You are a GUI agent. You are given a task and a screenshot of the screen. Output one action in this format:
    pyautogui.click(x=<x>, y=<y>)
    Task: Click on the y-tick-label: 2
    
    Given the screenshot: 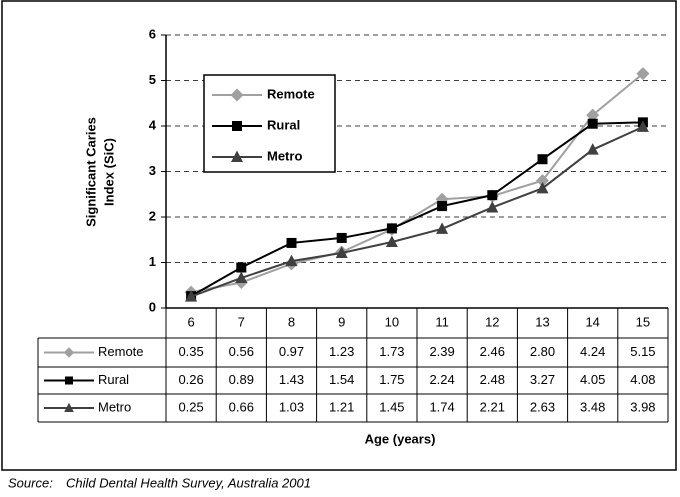 What is the action you would take?
    pyautogui.click(x=152, y=215)
    